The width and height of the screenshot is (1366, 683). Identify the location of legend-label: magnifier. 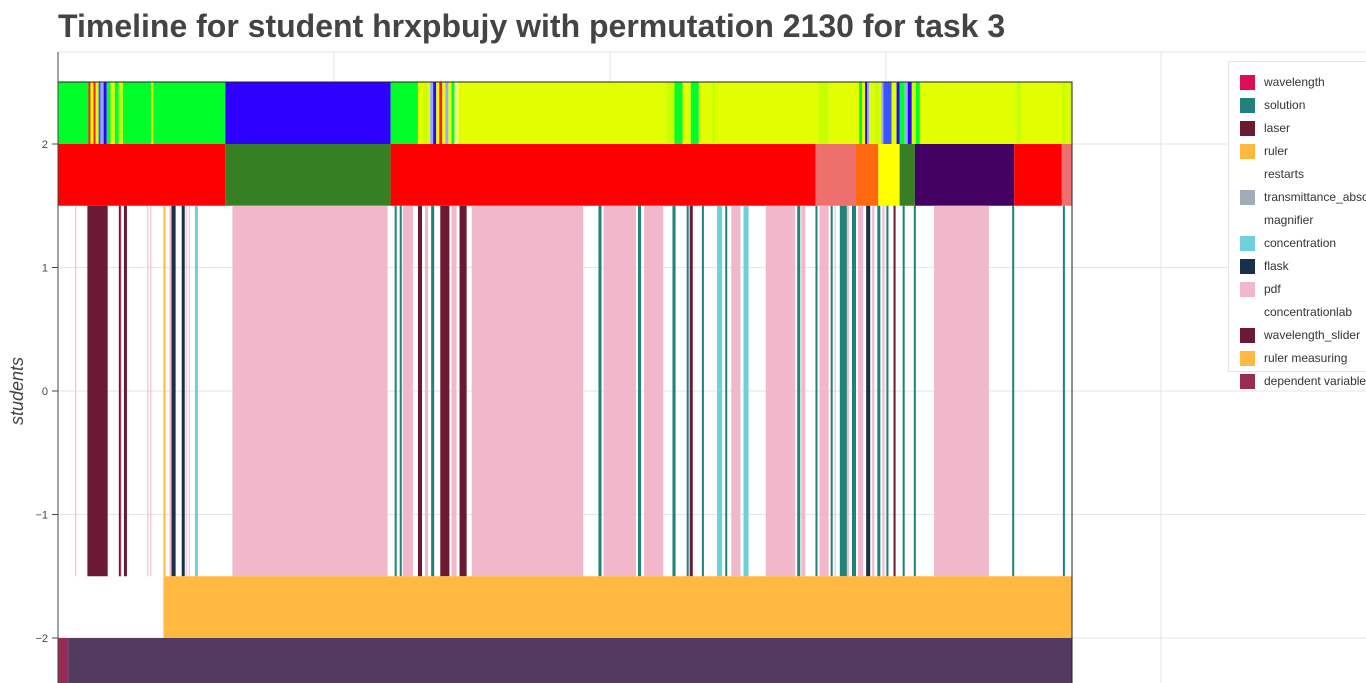
(1289, 220).